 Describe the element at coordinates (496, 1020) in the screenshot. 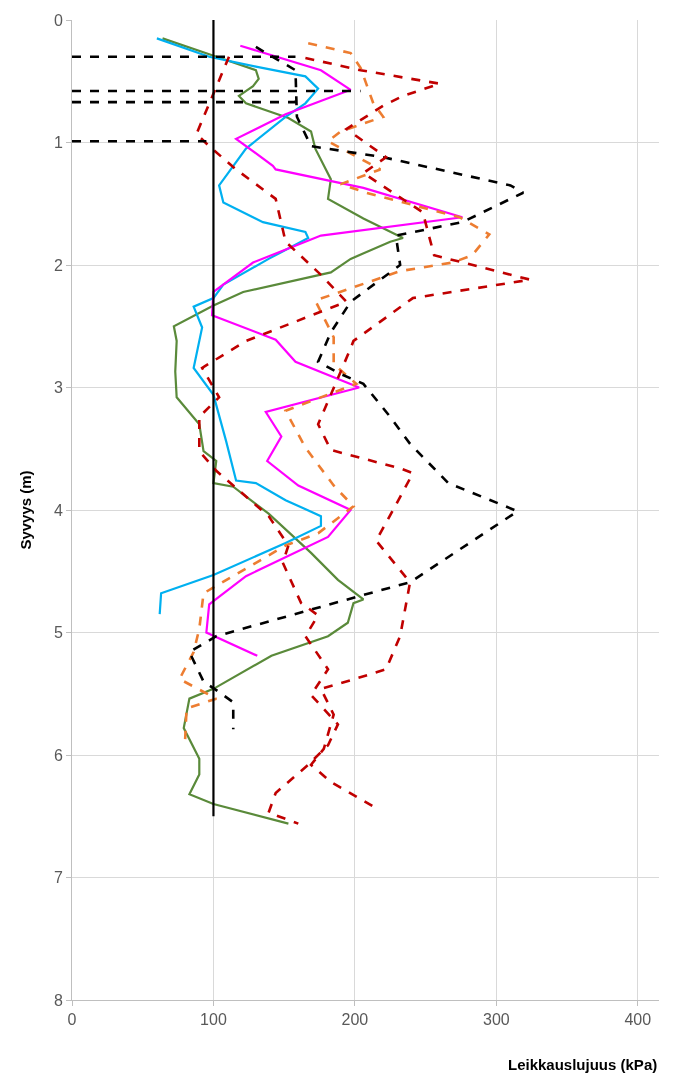

I see `x-tick-label: 300` at that location.